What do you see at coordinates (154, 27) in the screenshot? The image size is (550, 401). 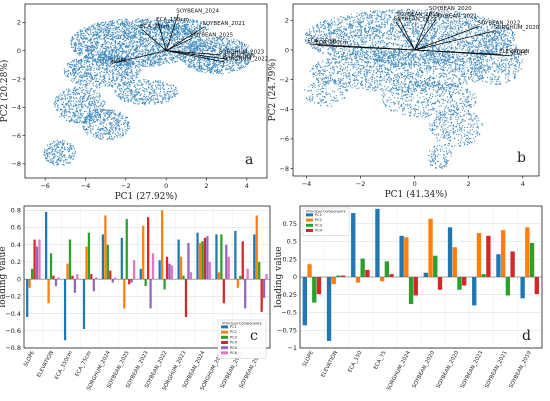 I see `vector-label: ECA_75cm` at bounding box center [154, 27].